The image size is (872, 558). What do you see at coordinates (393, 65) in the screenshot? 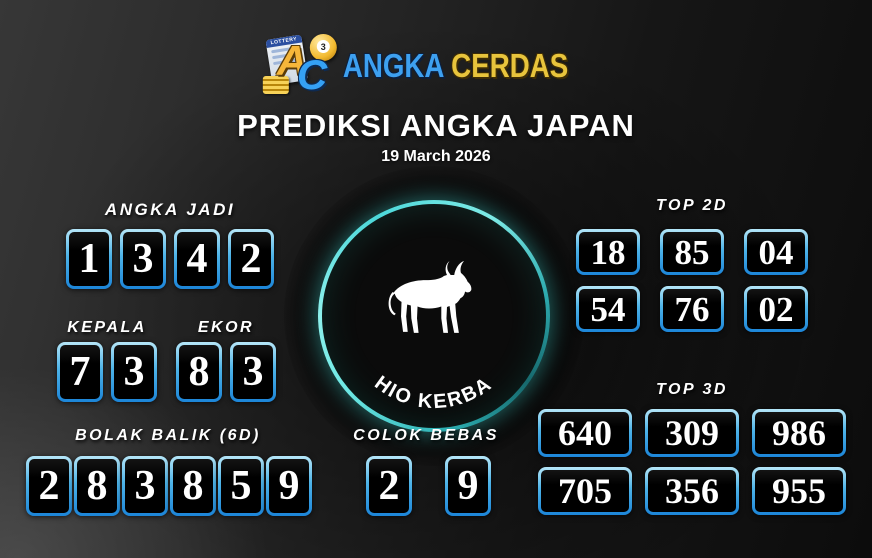
I see `brand-word-angka: ANGKA` at bounding box center [393, 65].